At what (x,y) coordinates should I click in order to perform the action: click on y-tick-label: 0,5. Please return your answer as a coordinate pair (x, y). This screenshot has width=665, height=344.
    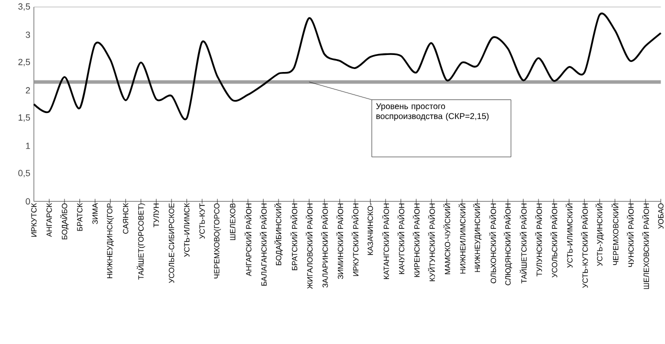
    Looking at the image, I should click on (24, 174).